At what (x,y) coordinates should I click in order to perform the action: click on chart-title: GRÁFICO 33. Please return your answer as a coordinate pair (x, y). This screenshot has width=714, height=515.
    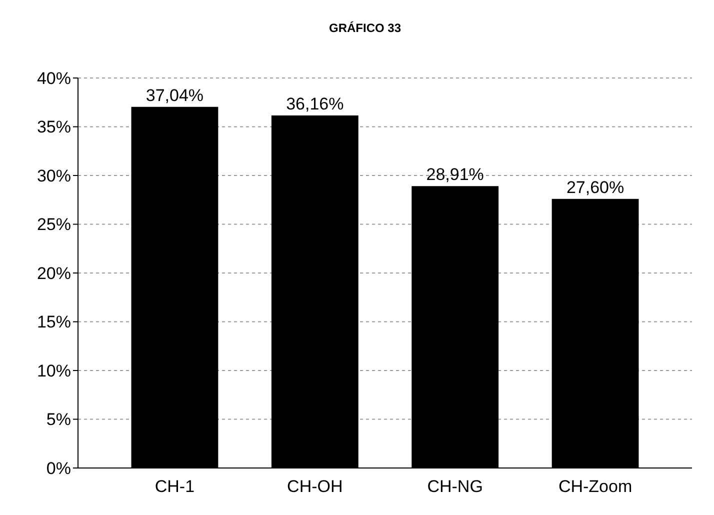
    Looking at the image, I should click on (365, 28).